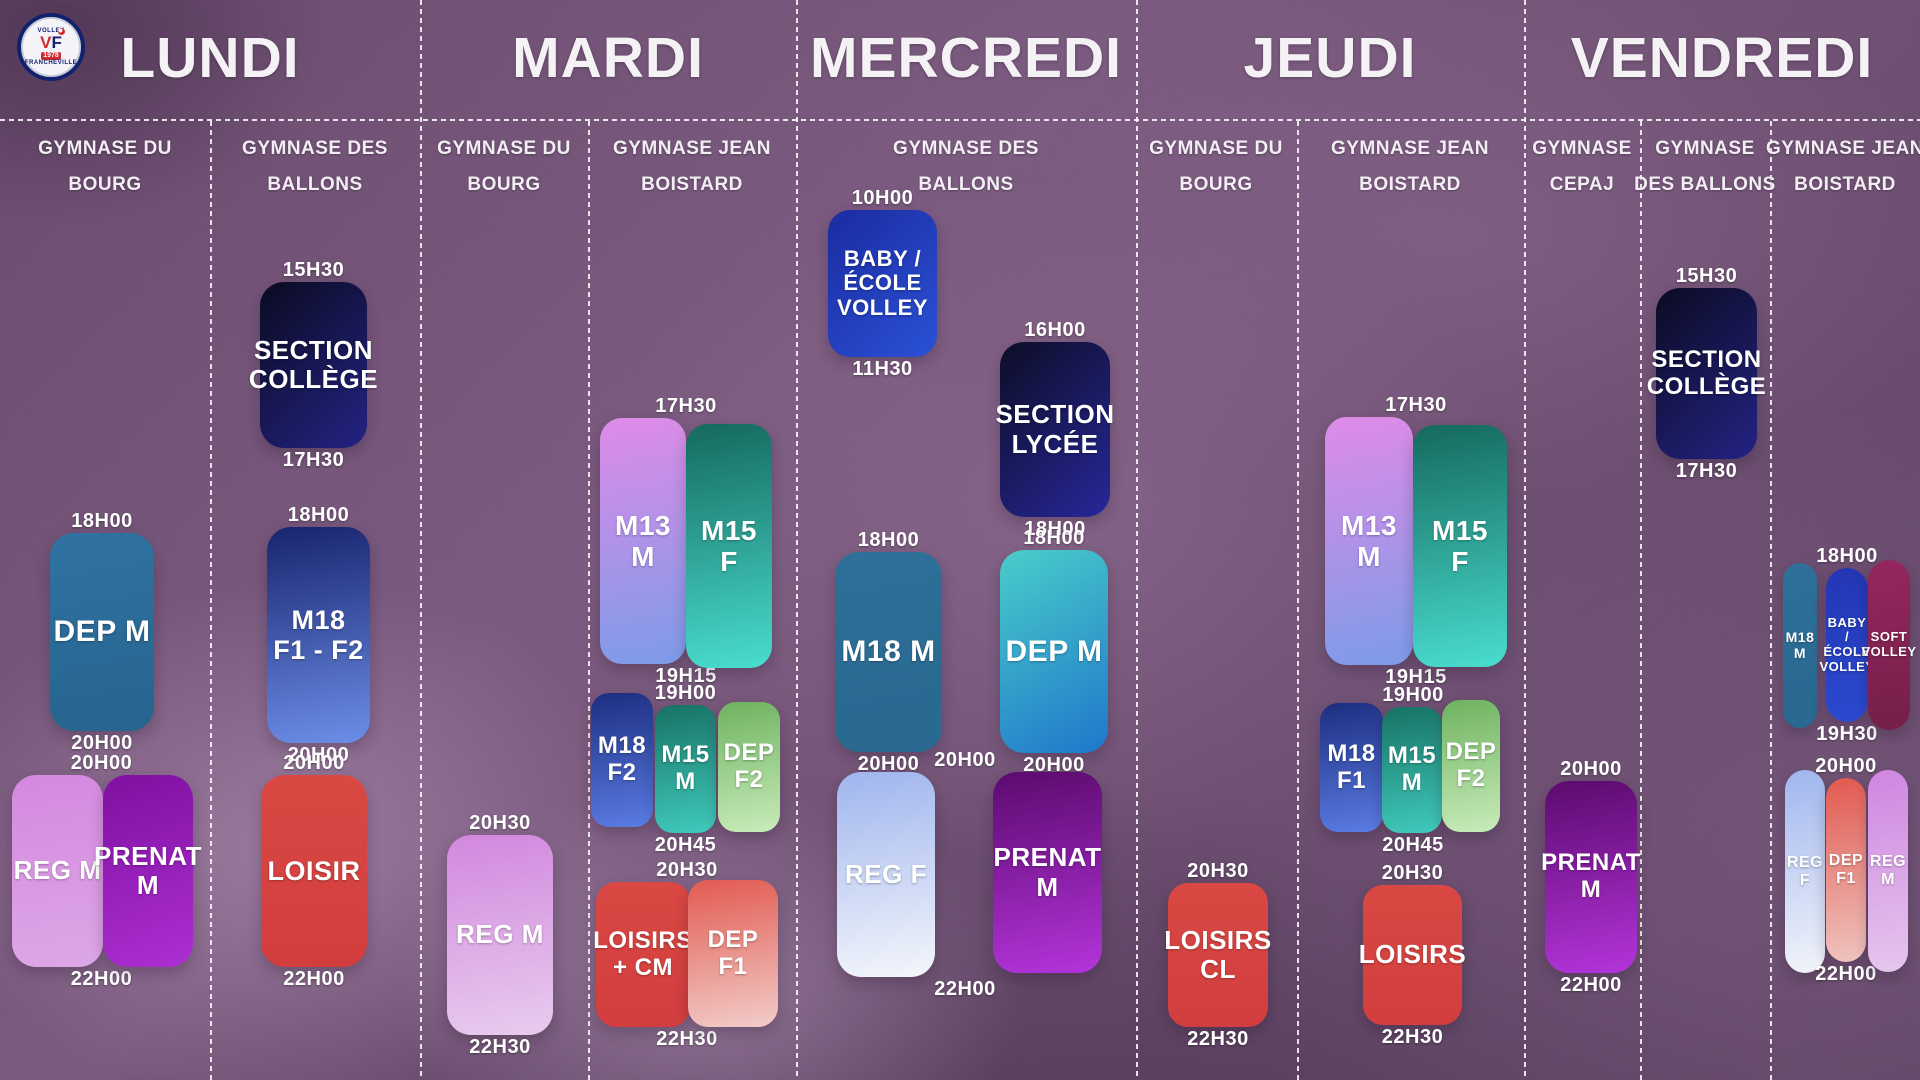  I want to click on session-label: PRENAT M, so click(1047, 872).